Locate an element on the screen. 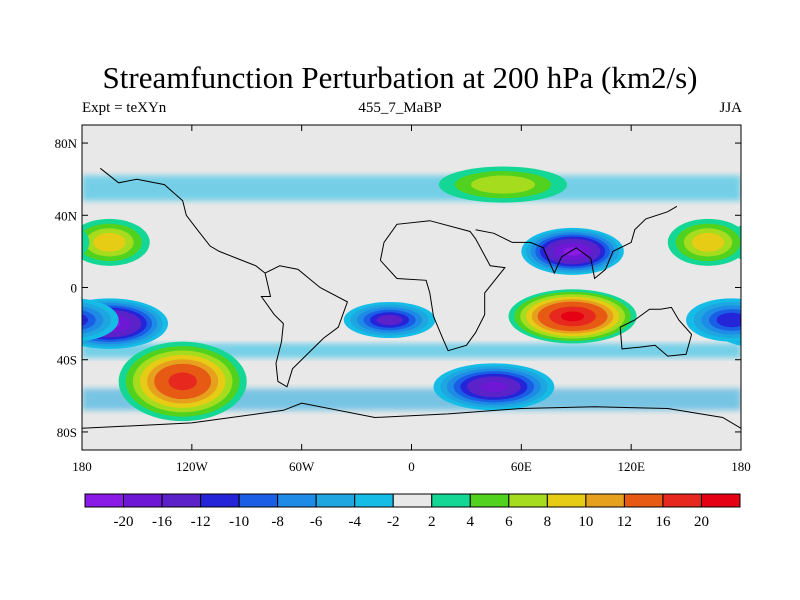 Image resolution: width=800 pixels, height=600 pixels. band-s-subtrop is located at coordinates (411, 350).